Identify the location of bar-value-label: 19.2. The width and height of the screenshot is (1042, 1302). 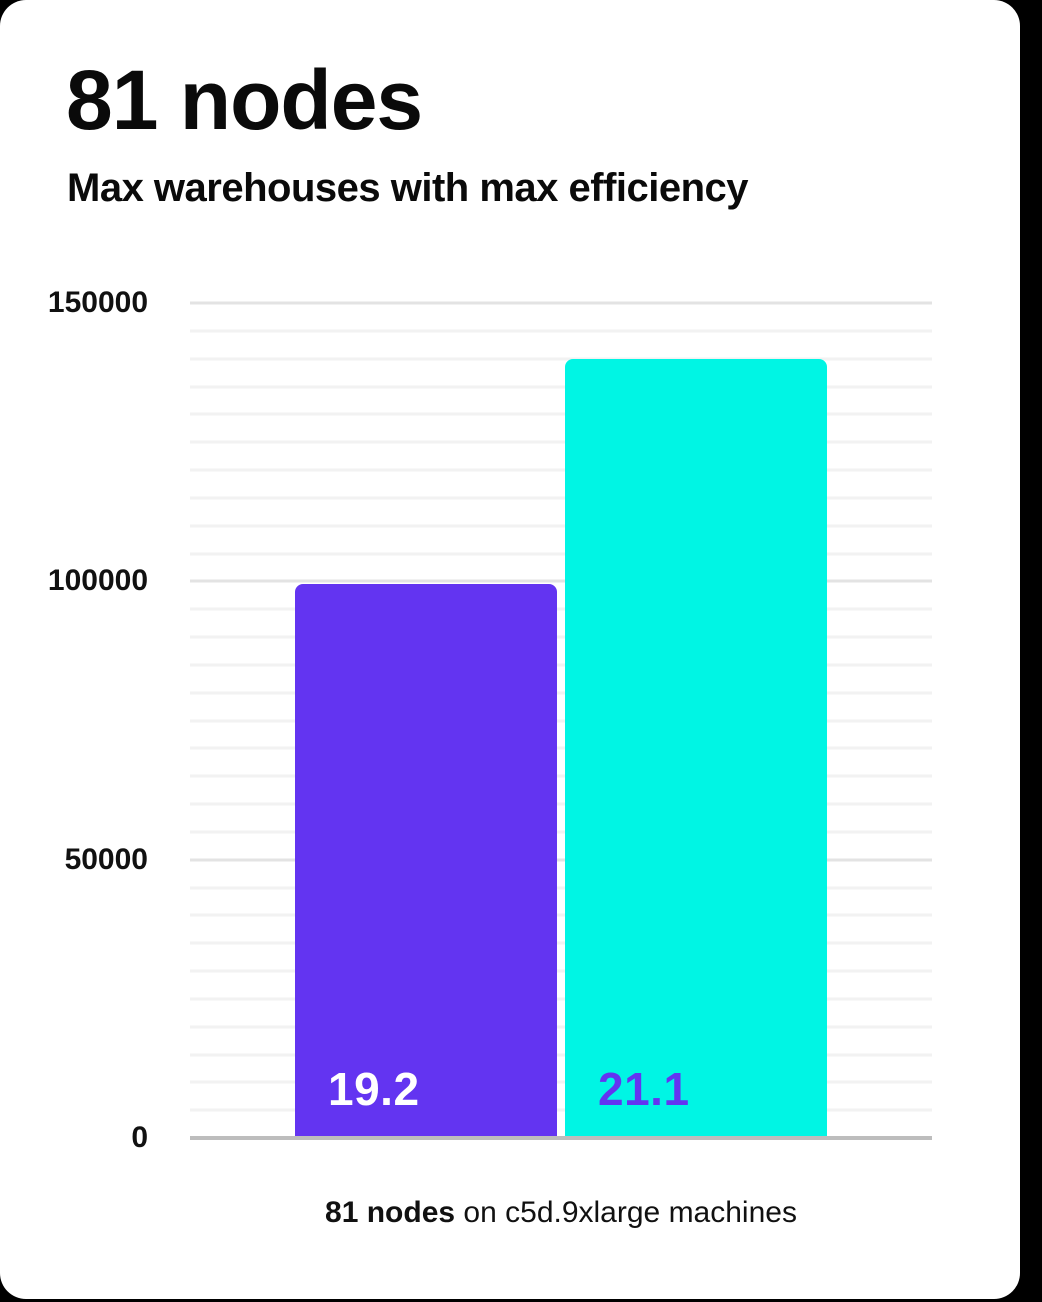
(374, 1089).